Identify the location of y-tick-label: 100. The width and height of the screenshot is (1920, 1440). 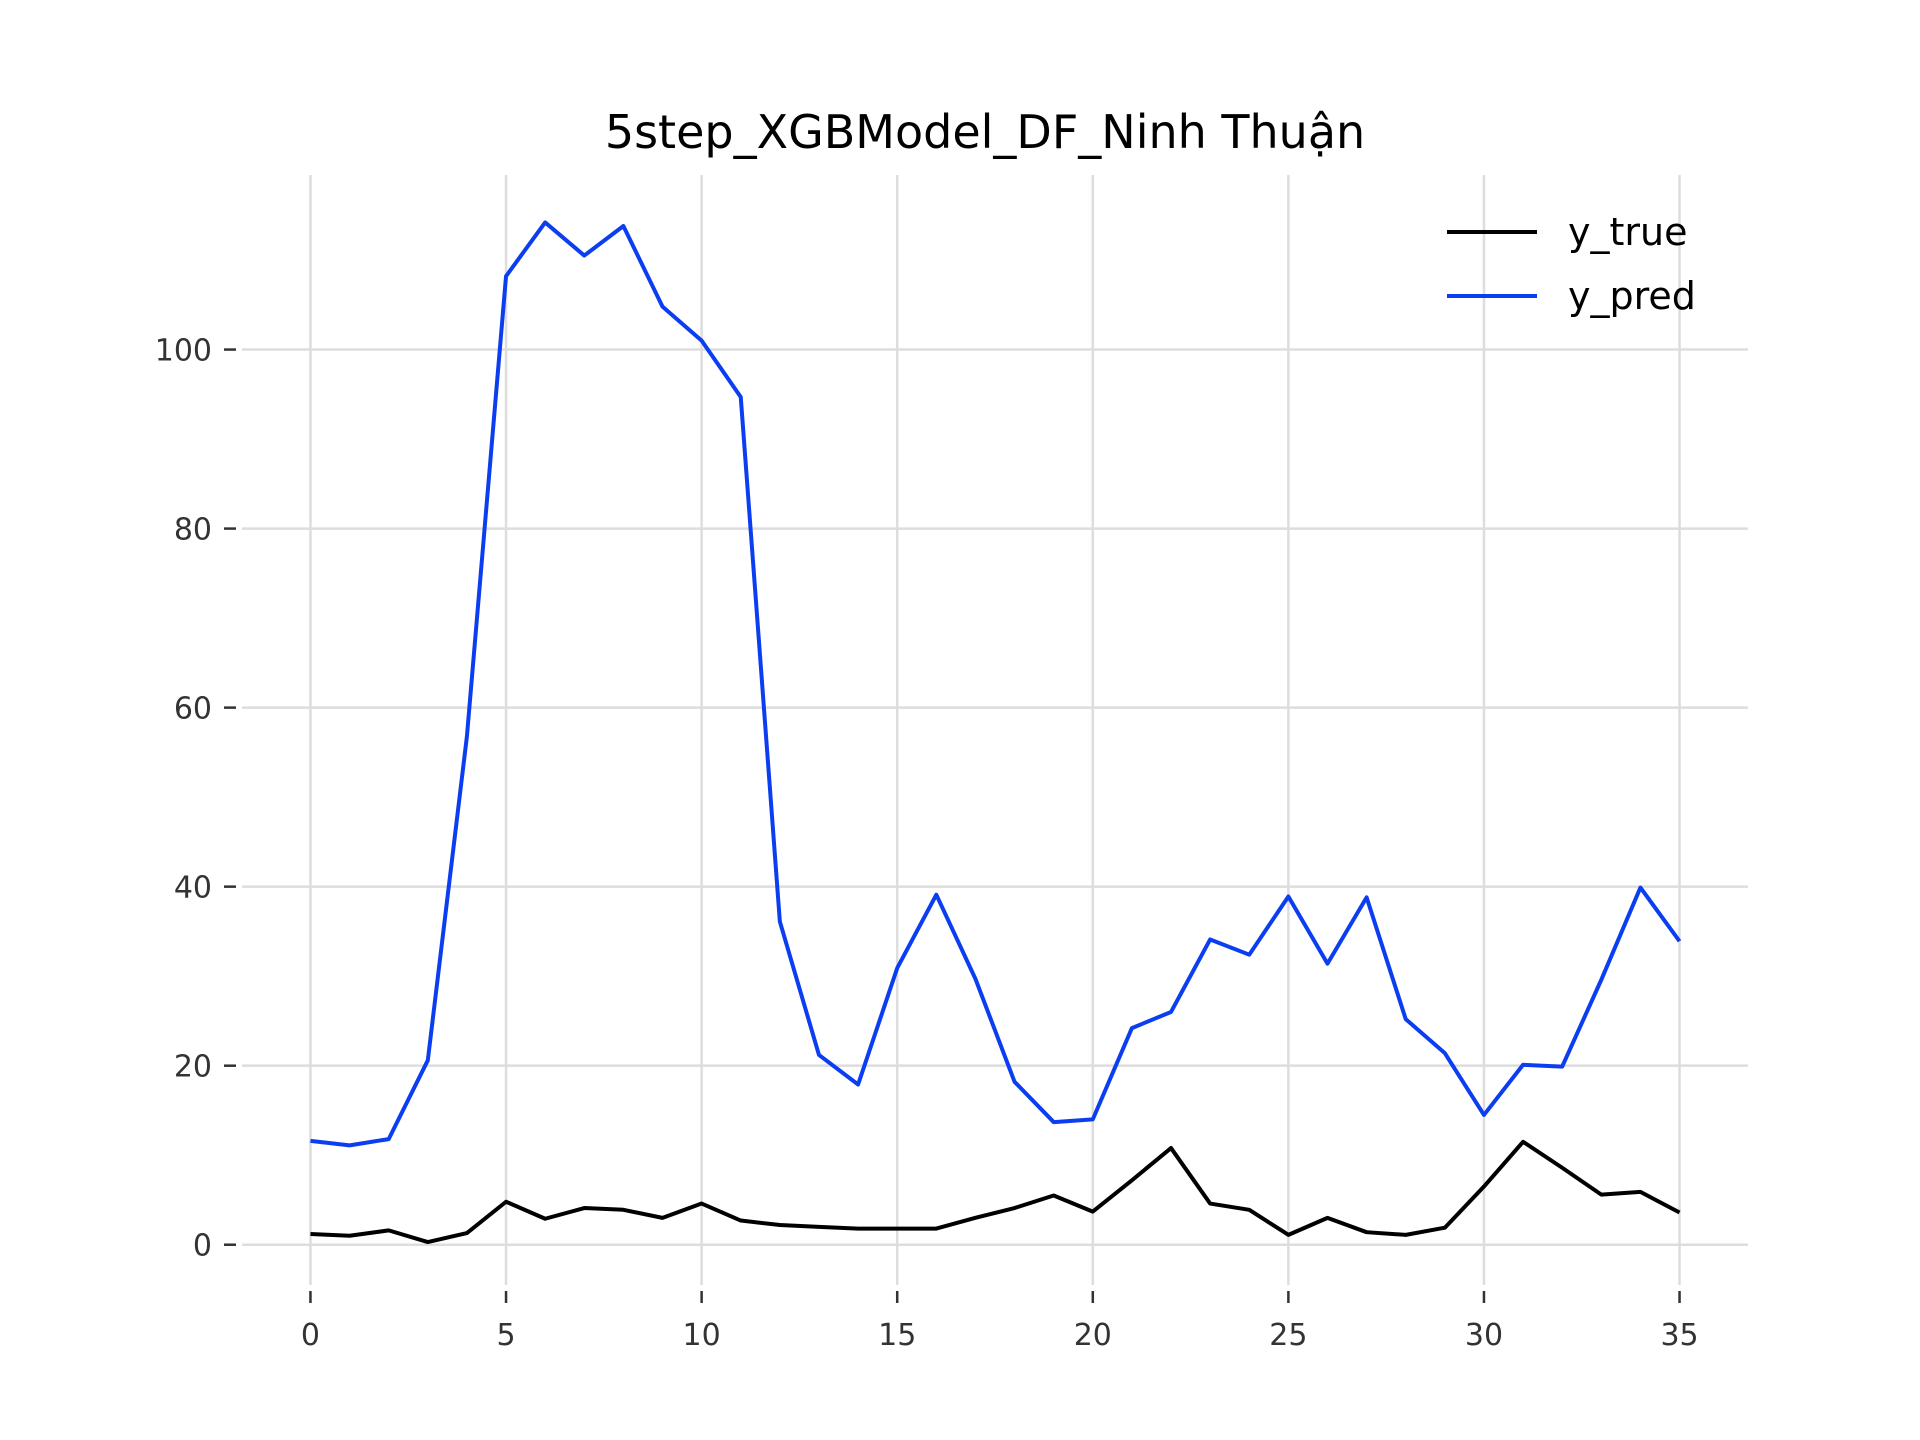
(183, 351).